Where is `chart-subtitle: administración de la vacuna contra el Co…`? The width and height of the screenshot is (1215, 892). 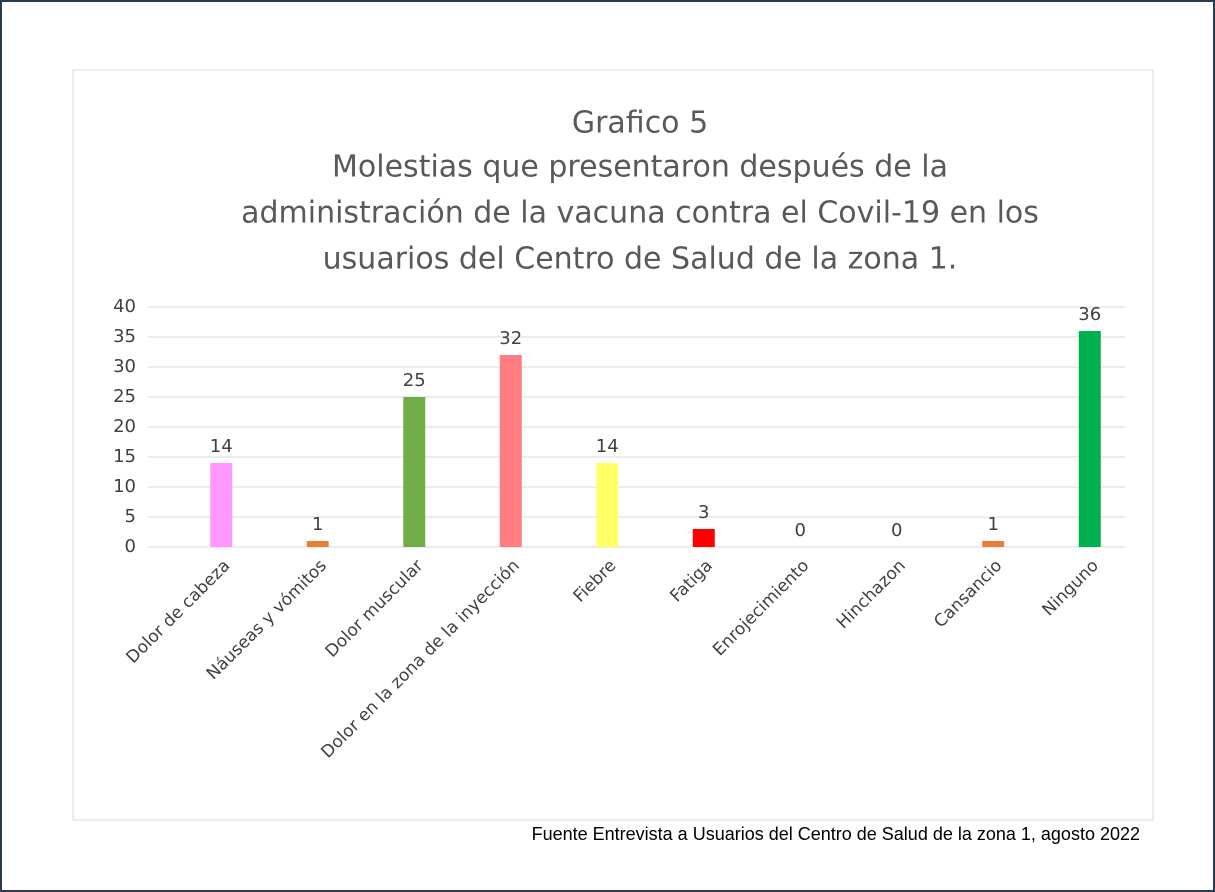 chart-subtitle: administración de la vacuna contra el Co… is located at coordinates (640, 213).